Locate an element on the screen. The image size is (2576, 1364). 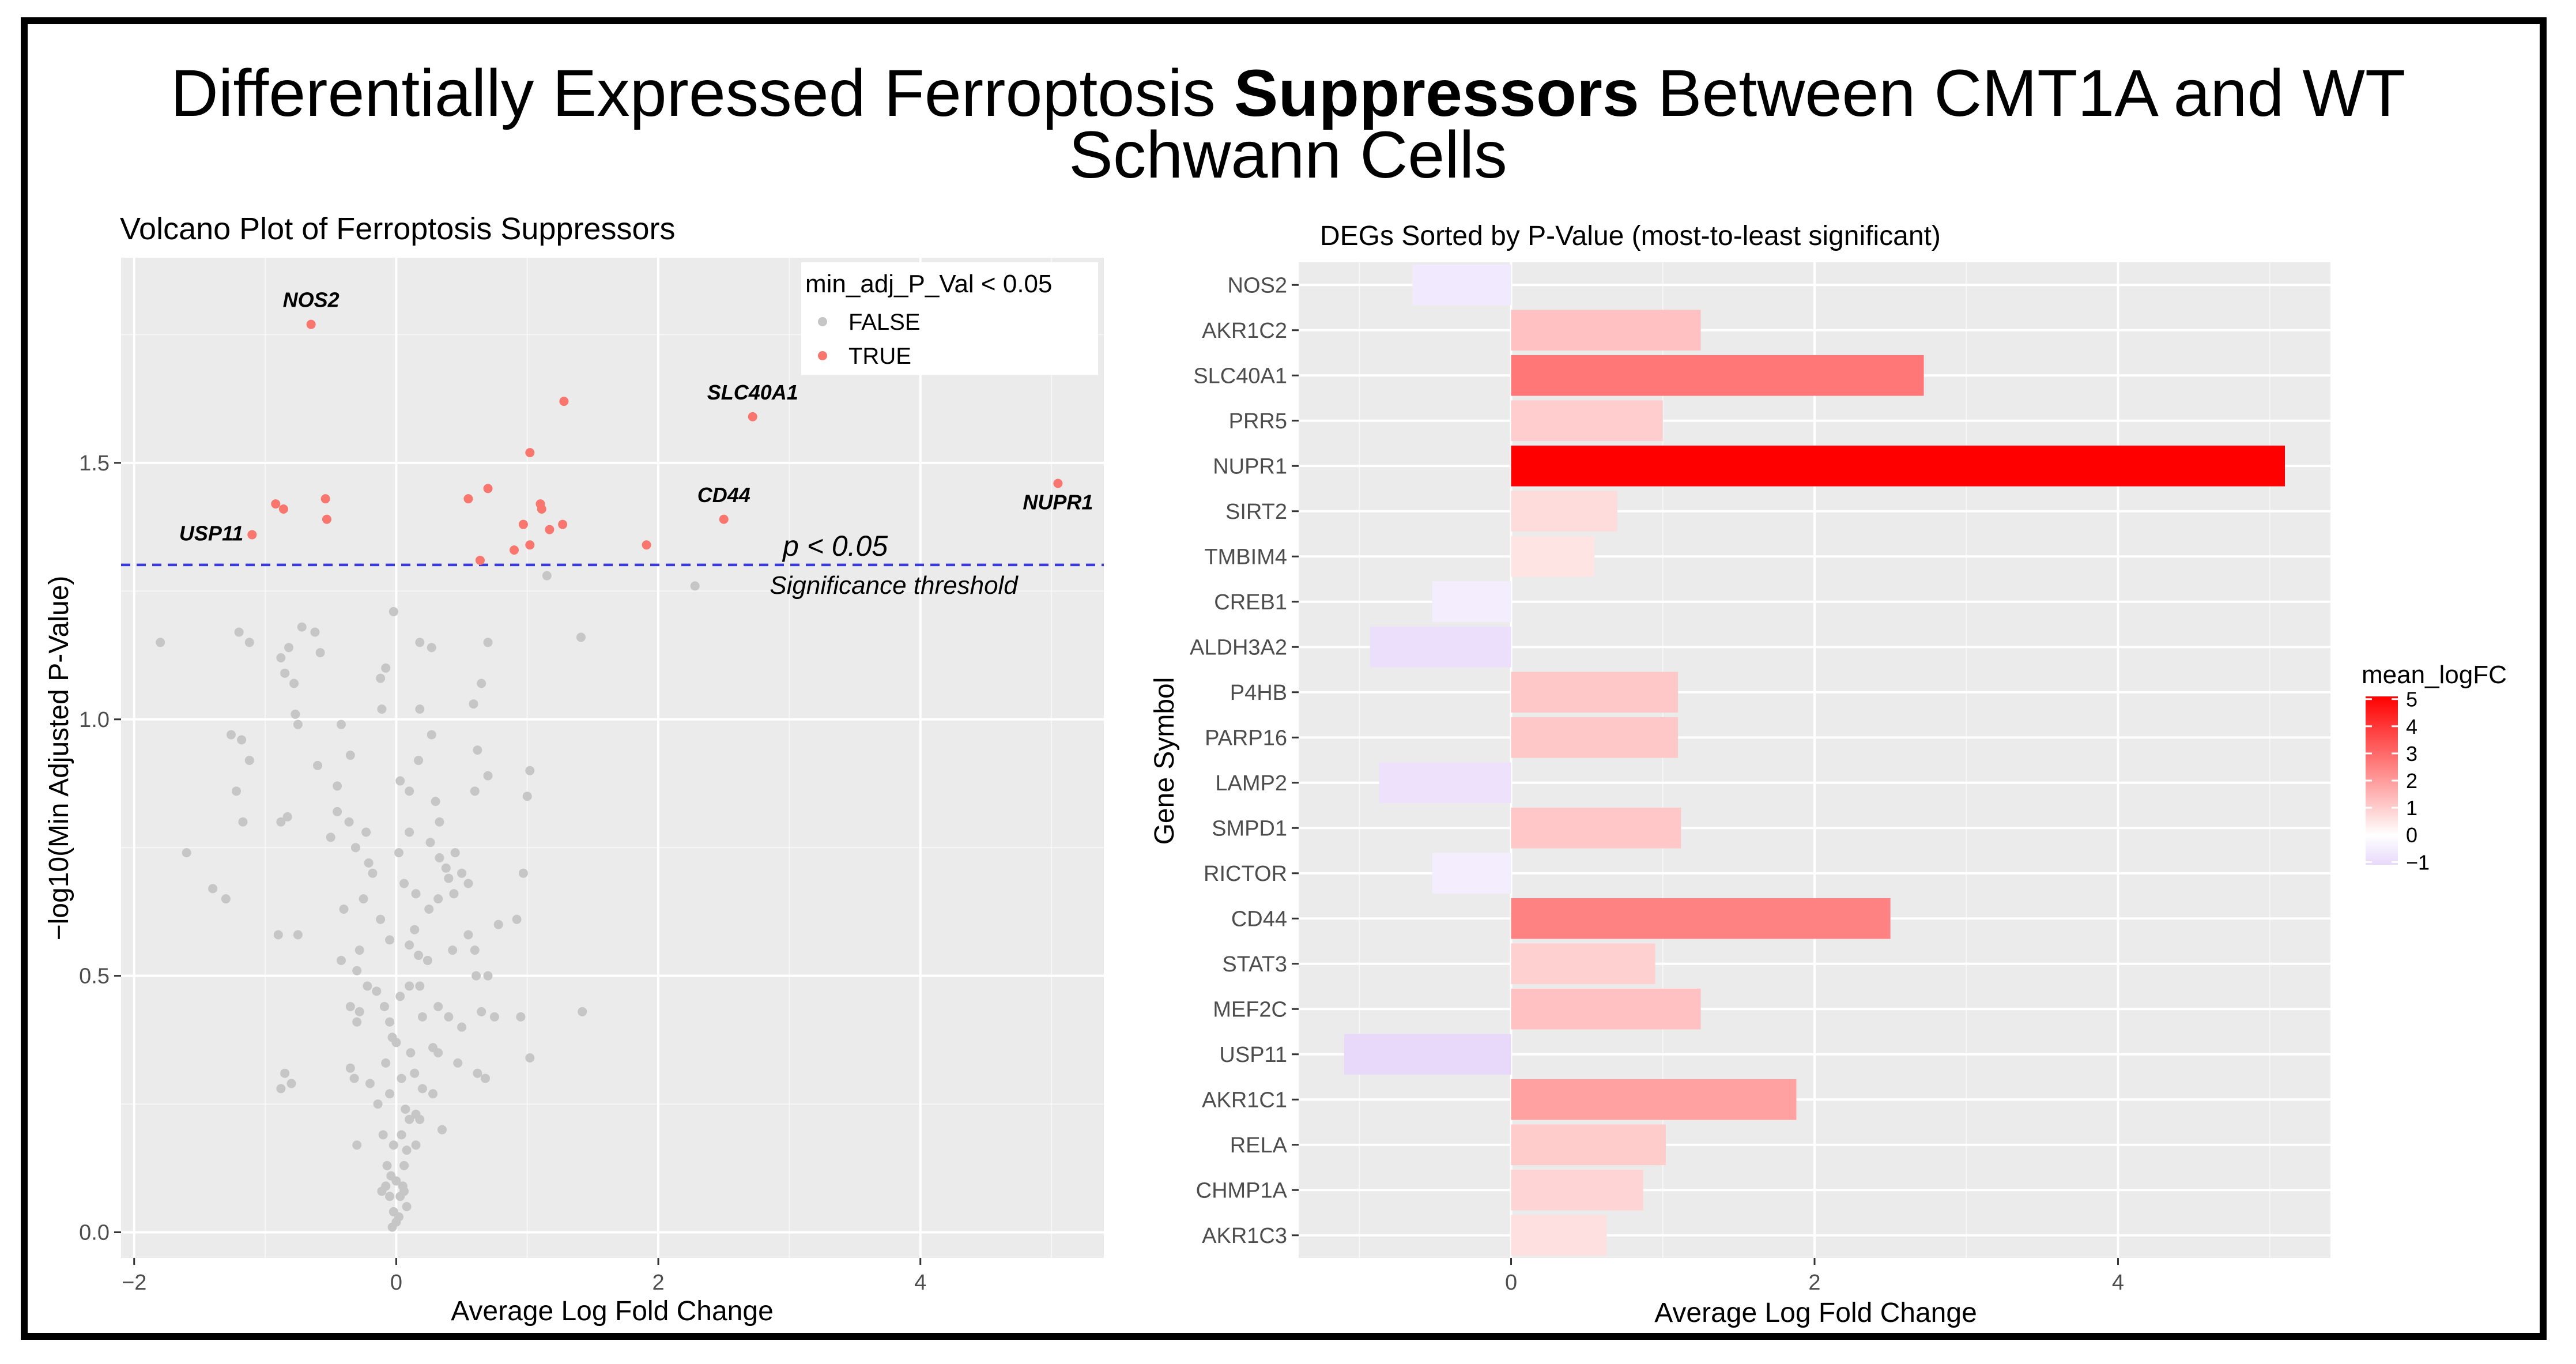
category-label: RELA is located at coordinates (1259, 1145).